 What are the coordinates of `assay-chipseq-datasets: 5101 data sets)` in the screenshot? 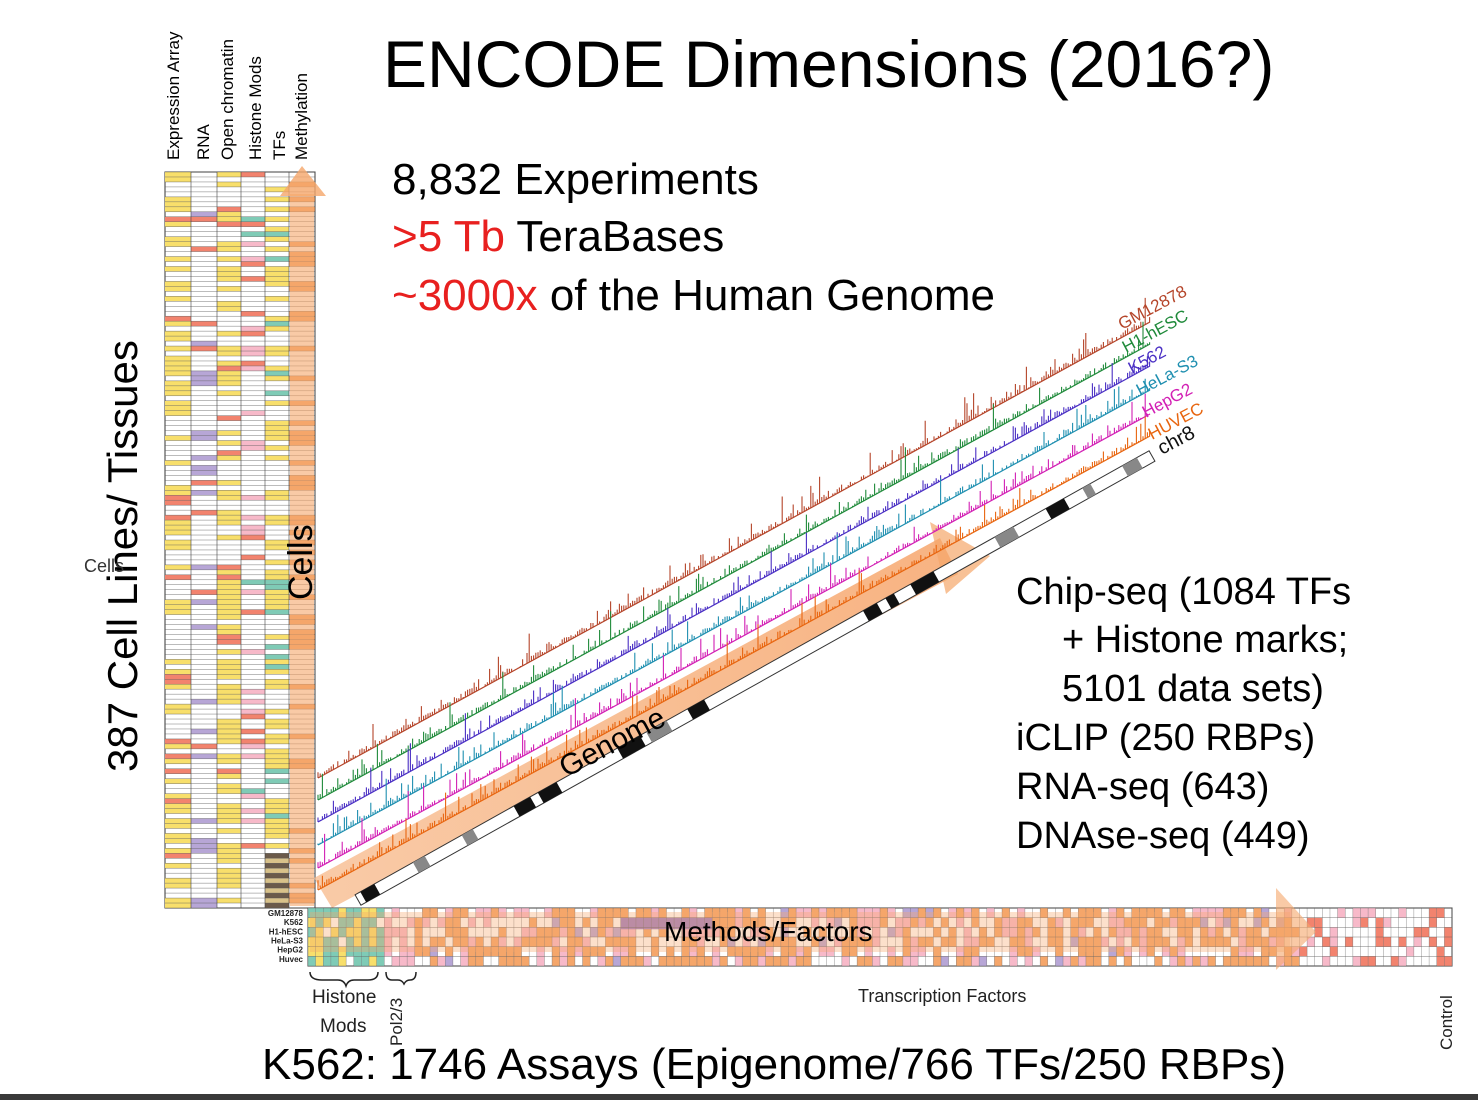 It's located at (1193, 689).